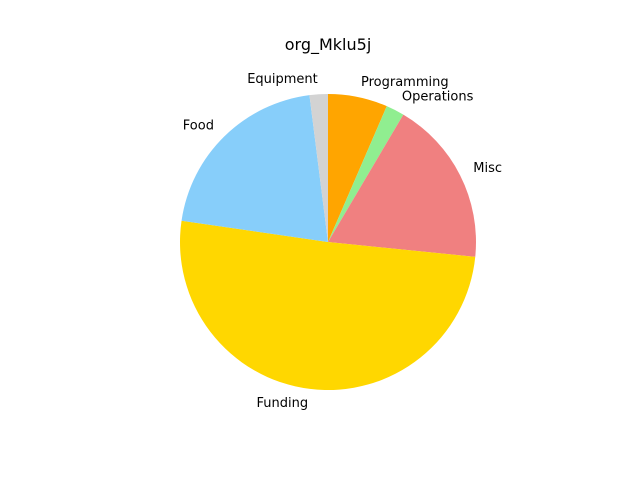  I want to click on pie-label-food: Food, so click(198, 125).